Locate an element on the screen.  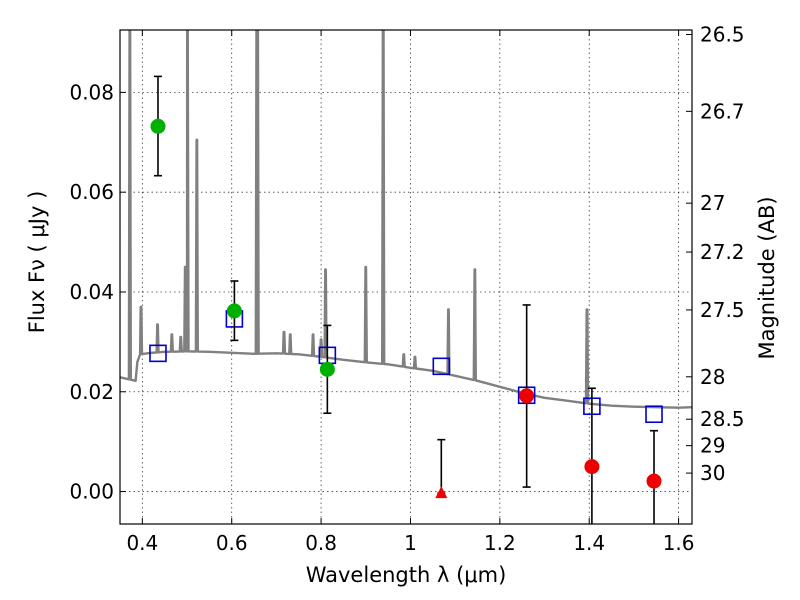
y2-axis-label: Magnitude (AB) is located at coordinates (767, 277).